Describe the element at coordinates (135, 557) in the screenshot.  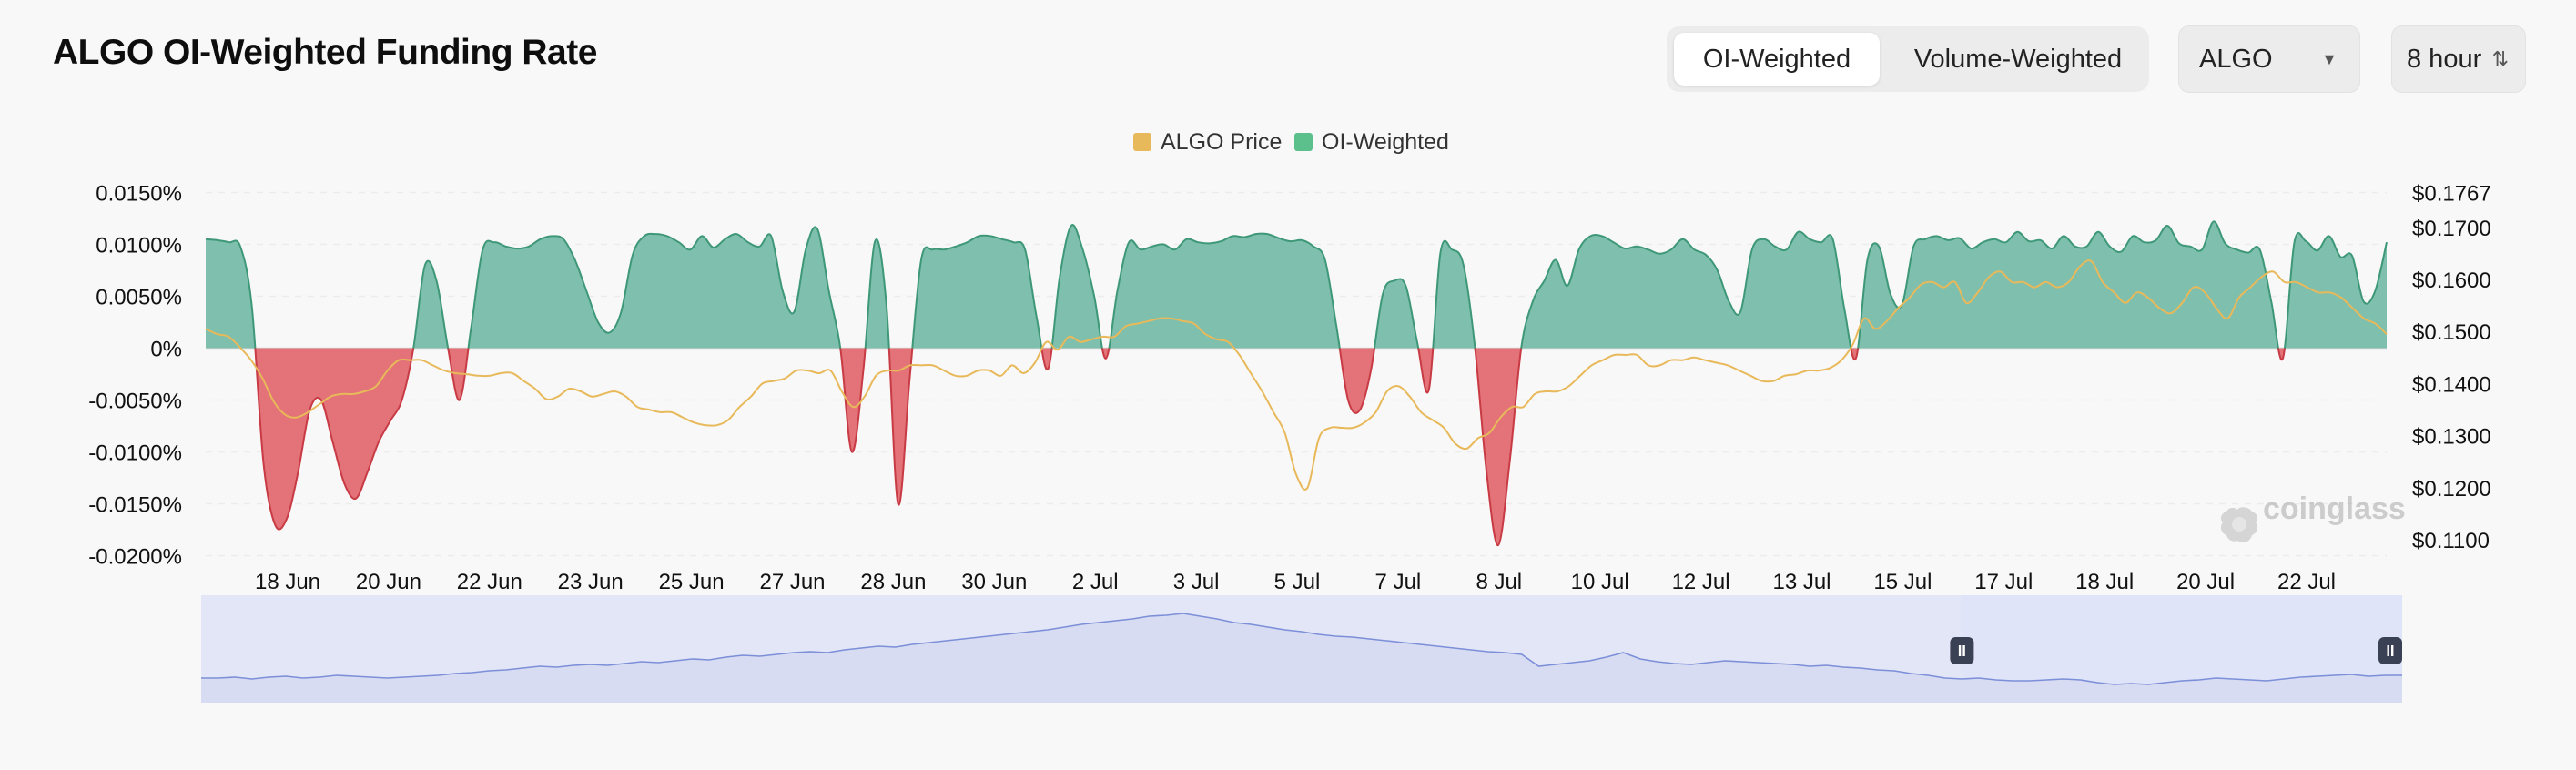
I see `y-left-tick-label: -0.0200%` at that location.